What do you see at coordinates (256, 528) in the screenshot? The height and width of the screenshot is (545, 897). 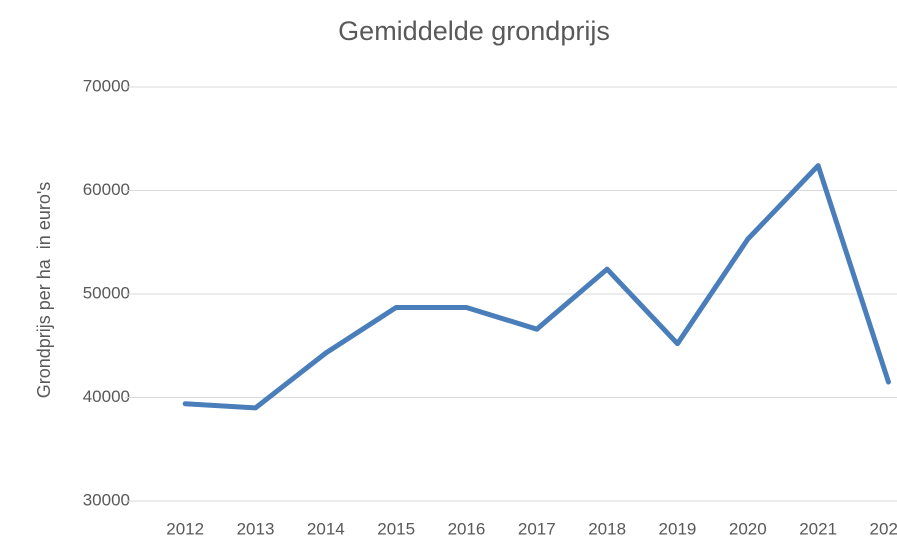 I see `x-tick-label: 2013` at bounding box center [256, 528].